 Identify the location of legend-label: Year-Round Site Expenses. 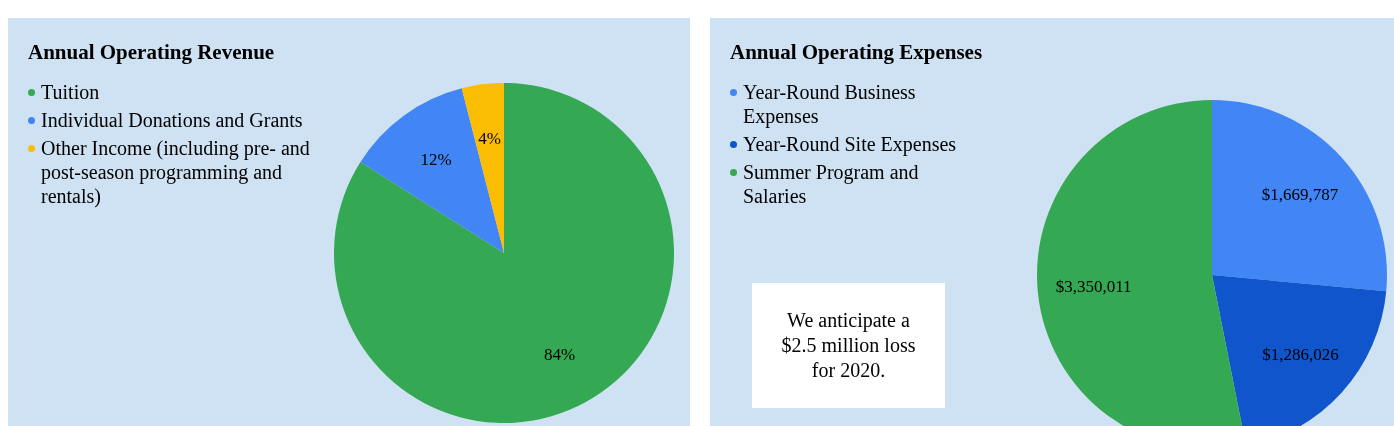
(850, 144).